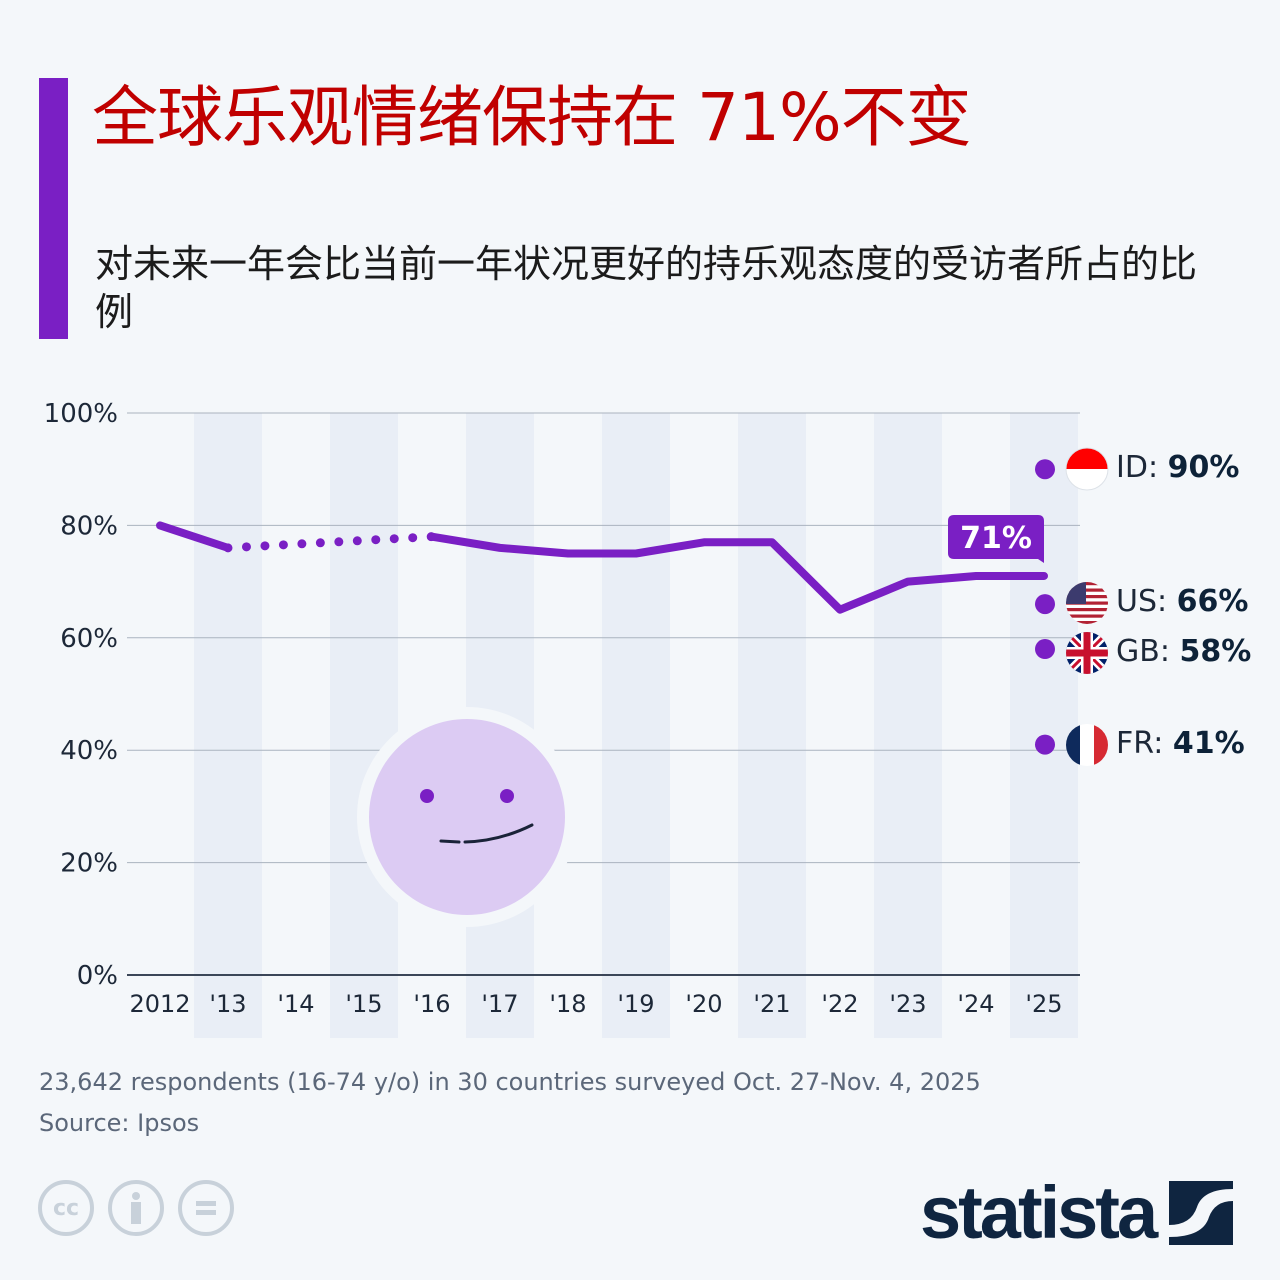  What do you see at coordinates (89, 526) in the screenshot?
I see `svg-text: 80%` at bounding box center [89, 526].